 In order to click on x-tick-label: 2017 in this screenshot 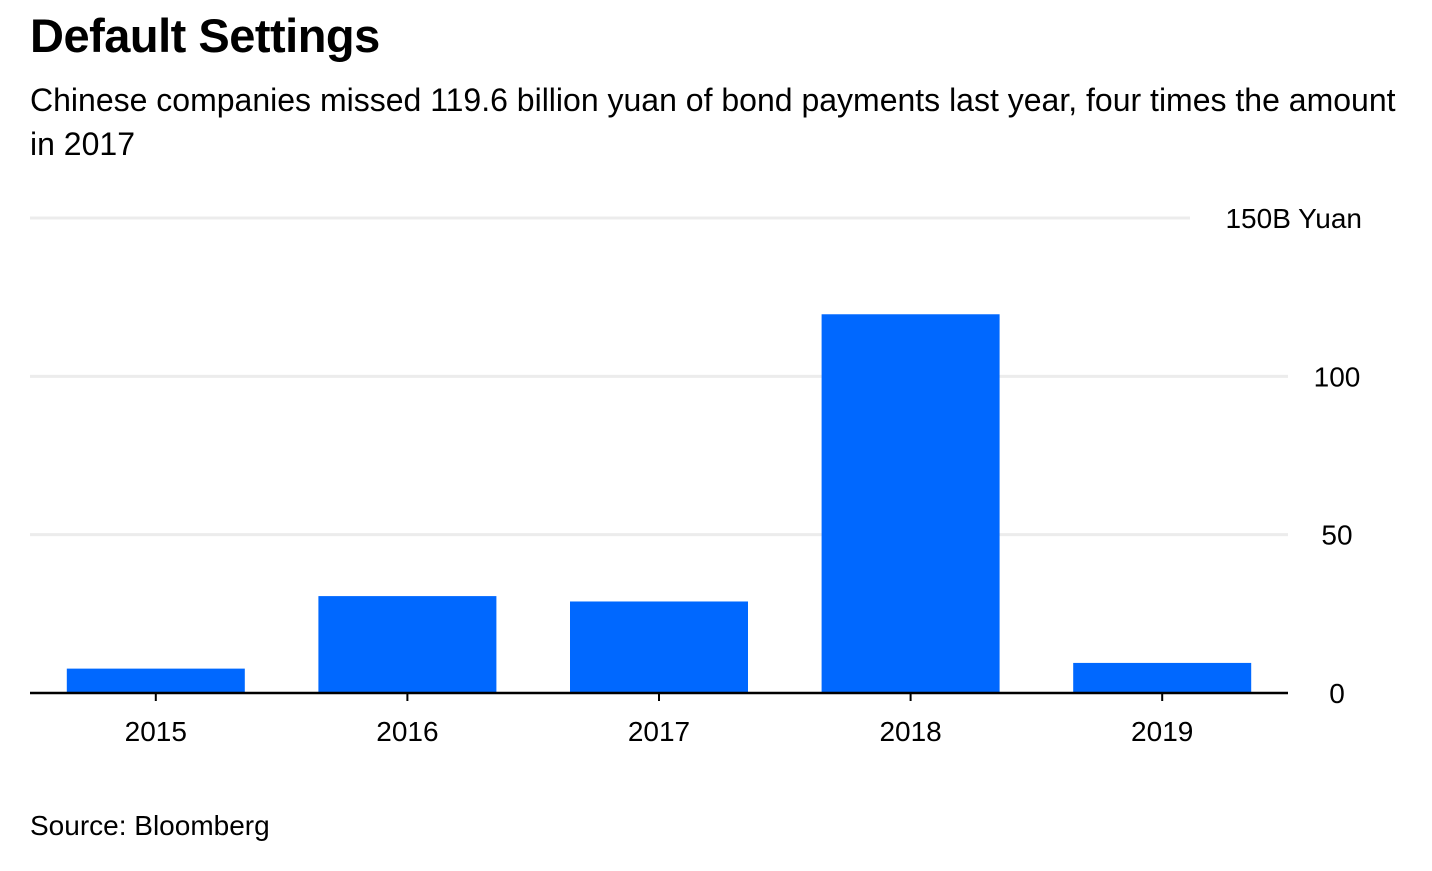, I will do `click(659, 731)`.